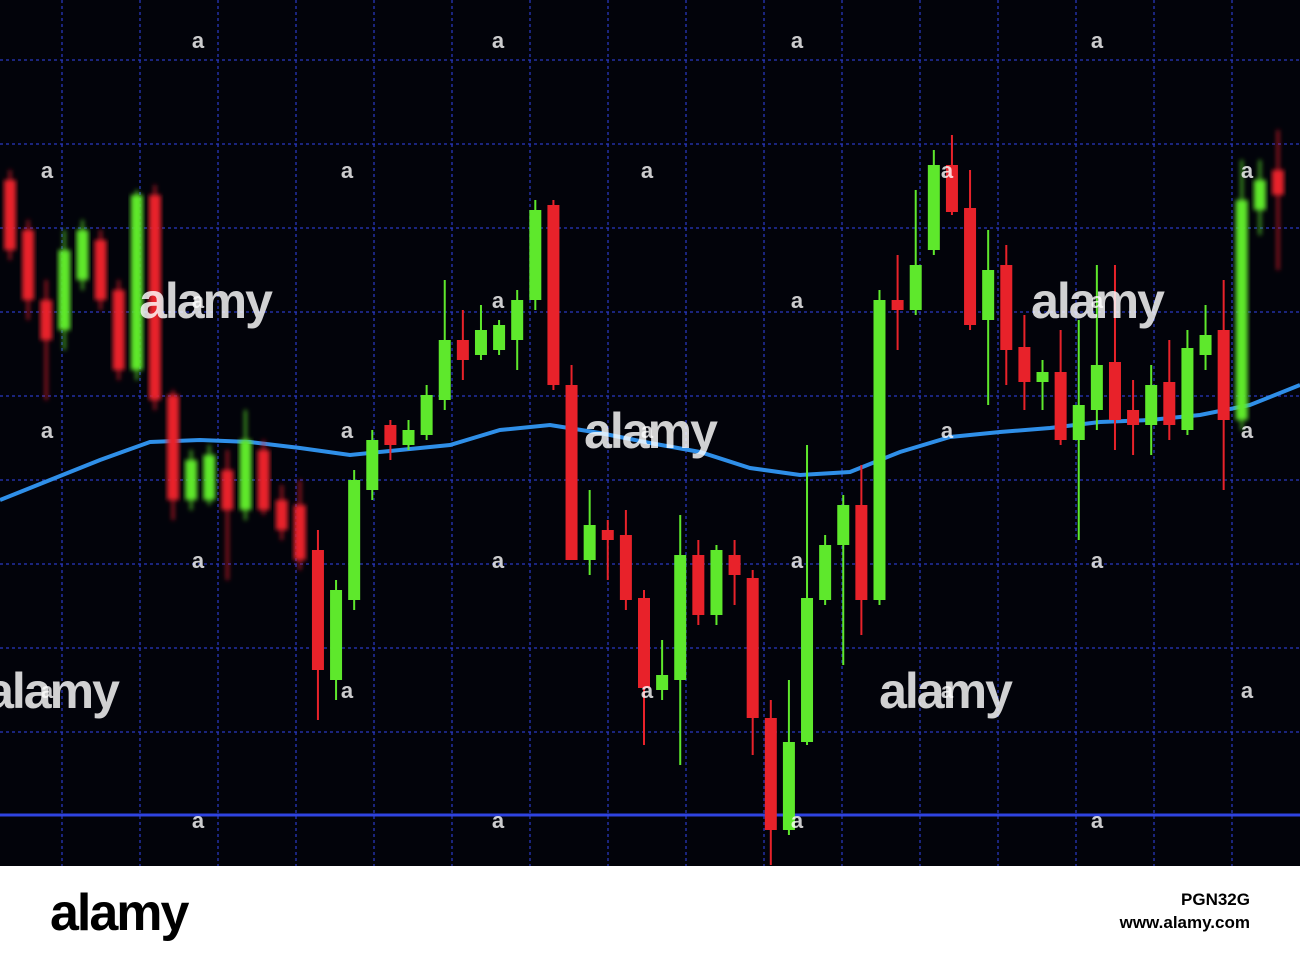 The width and height of the screenshot is (1300, 956). Describe the element at coordinates (946, 691) in the screenshot. I see `watermark-logo: alamy` at that location.